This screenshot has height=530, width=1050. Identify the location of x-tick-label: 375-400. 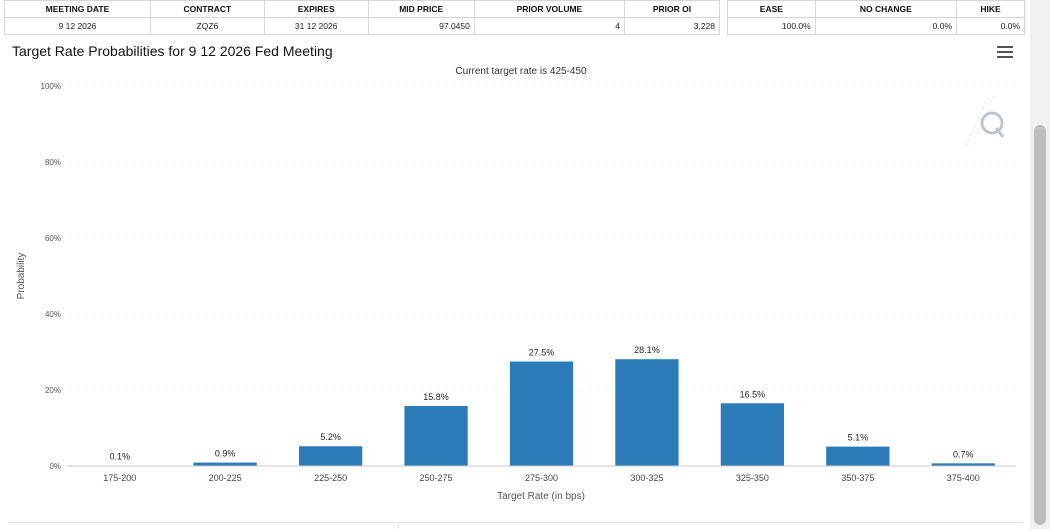
(963, 478).